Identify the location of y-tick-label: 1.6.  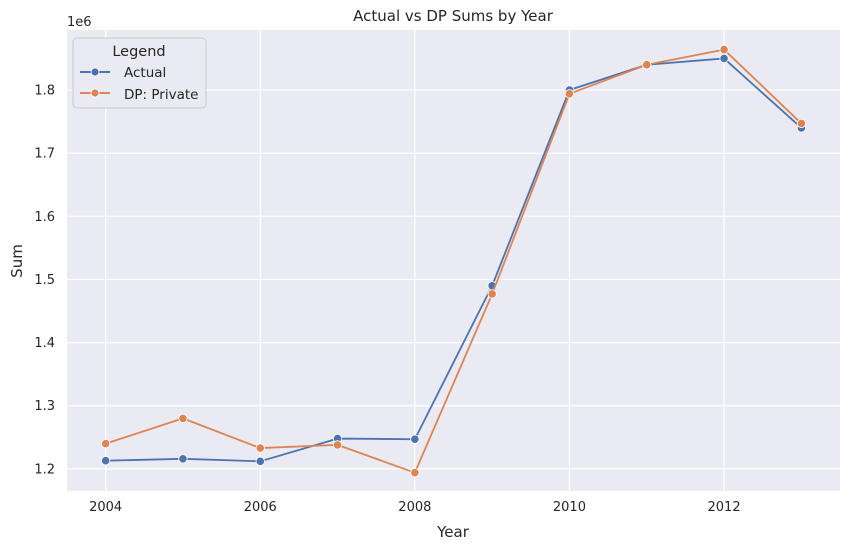
(44, 217).